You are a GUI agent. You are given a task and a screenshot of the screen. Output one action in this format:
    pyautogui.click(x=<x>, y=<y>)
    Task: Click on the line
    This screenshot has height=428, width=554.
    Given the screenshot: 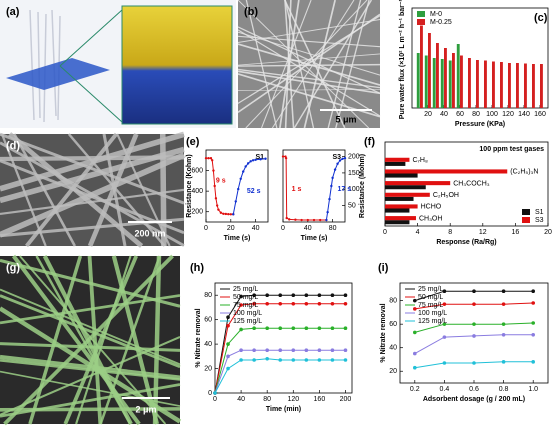 What is the action you would take?
    pyautogui.click(x=305, y=188)
    